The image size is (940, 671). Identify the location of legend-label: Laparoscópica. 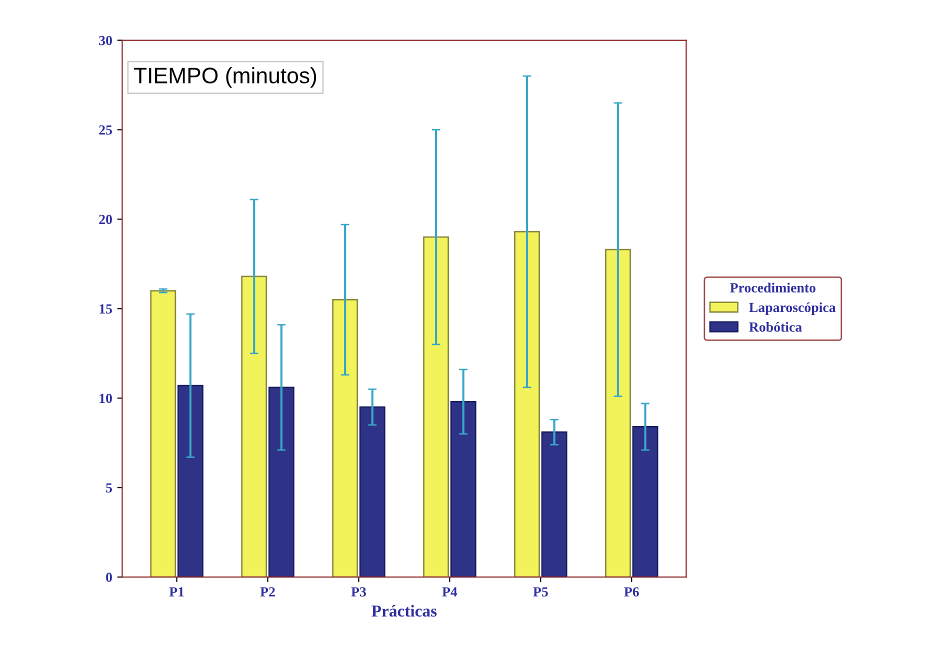
(792, 308).